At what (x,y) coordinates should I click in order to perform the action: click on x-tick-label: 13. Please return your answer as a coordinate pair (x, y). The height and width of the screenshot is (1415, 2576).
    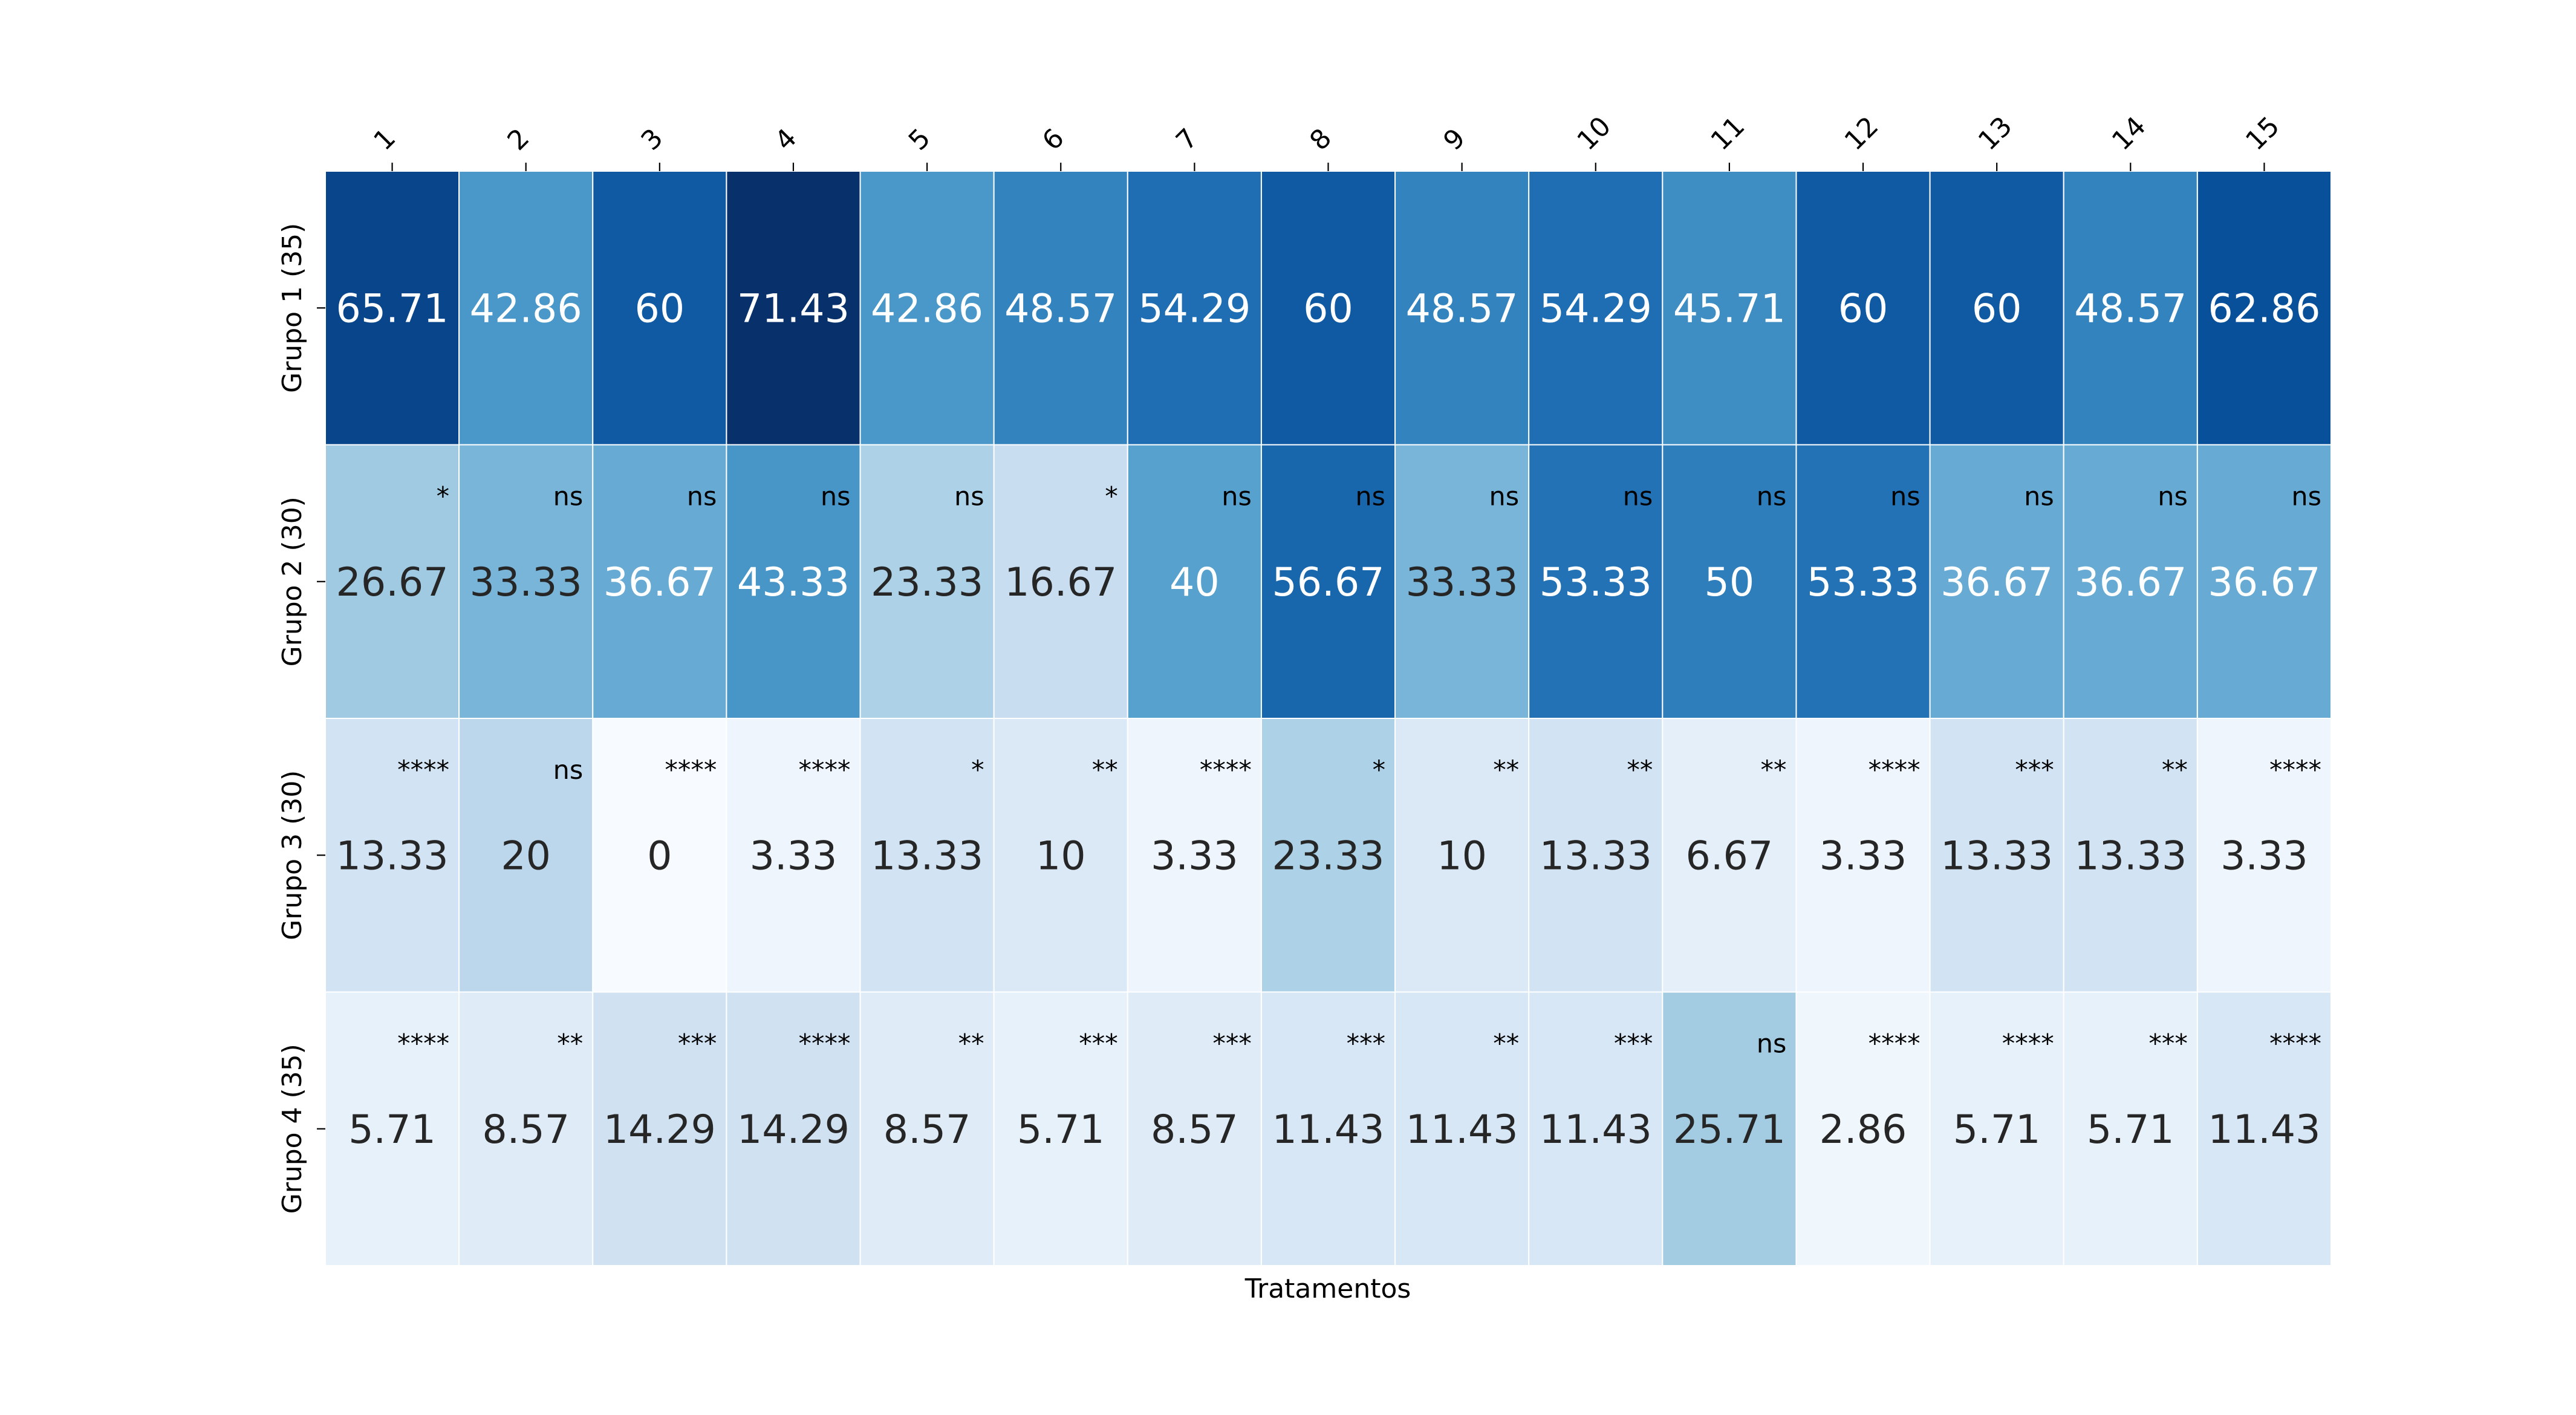
    Looking at the image, I should click on (1996, 134).